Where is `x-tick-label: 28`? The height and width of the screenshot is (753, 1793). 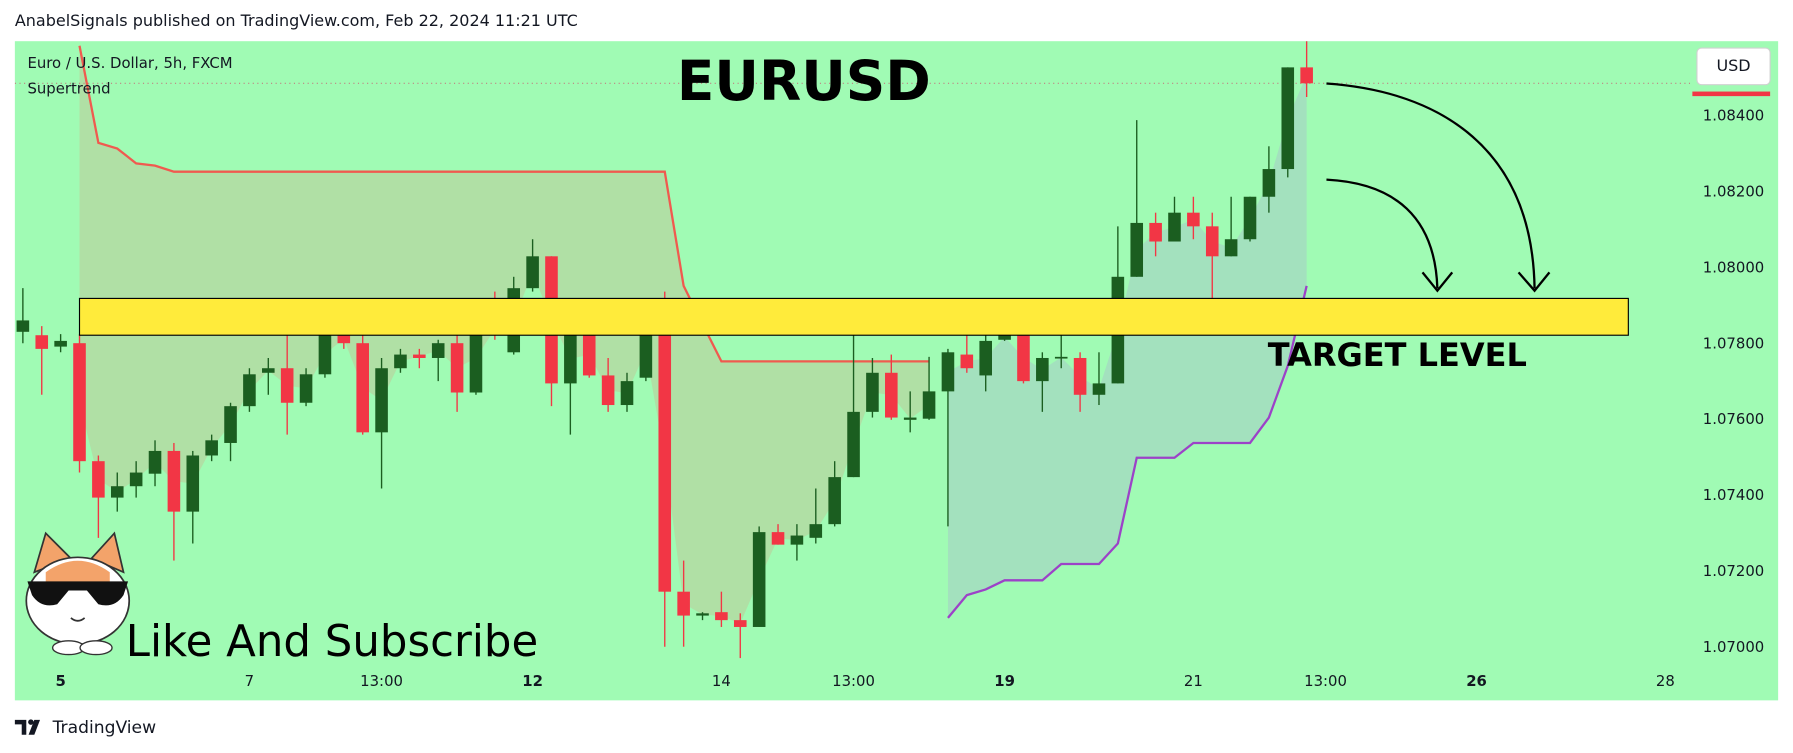 x-tick-label: 28 is located at coordinates (1665, 681).